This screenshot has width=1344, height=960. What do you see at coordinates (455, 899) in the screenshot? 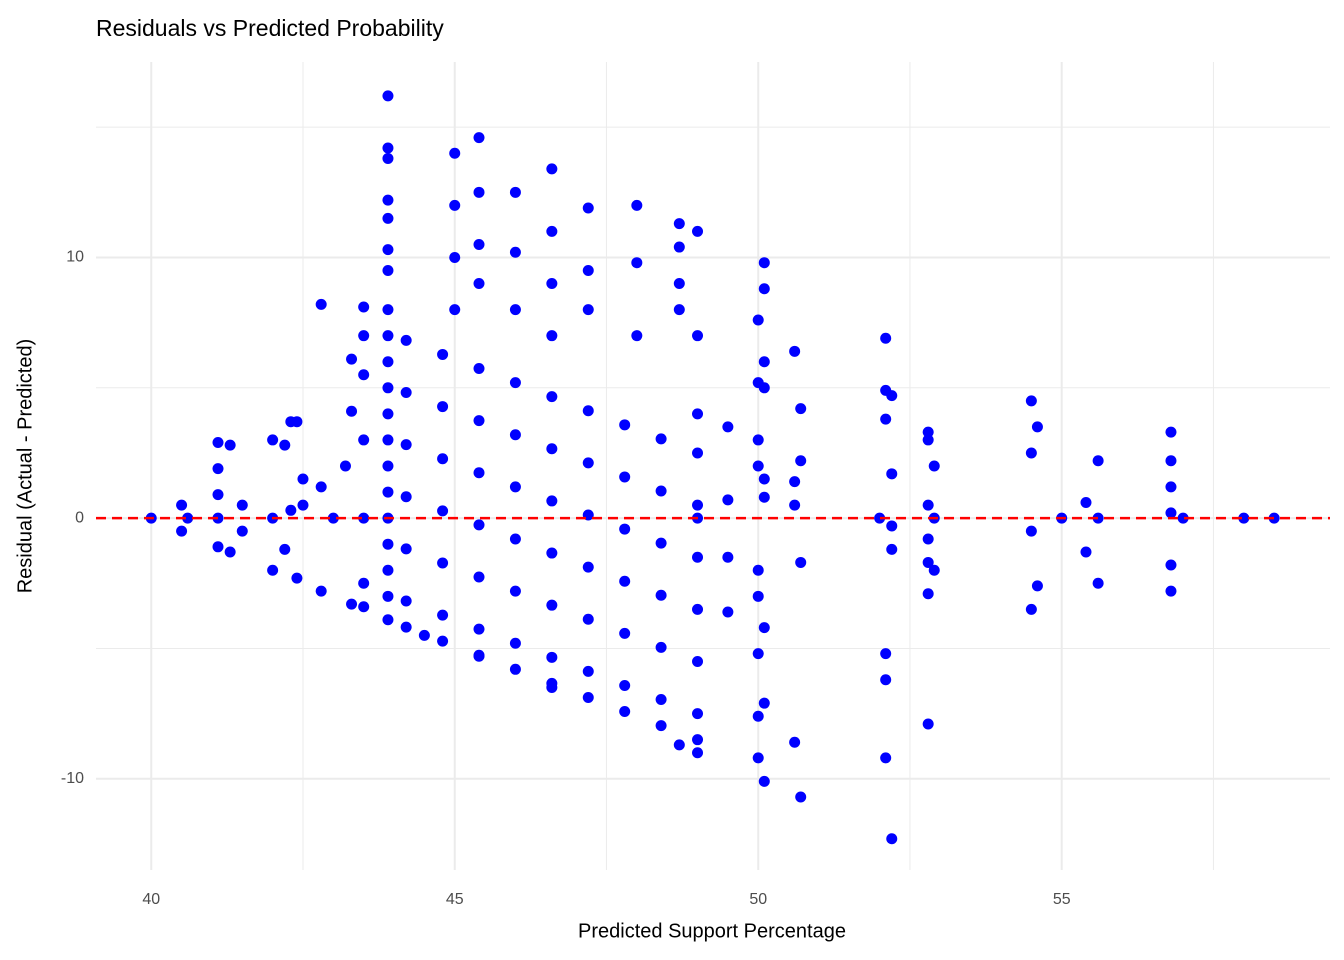
I see `x-tick-label: 45` at bounding box center [455, 899].